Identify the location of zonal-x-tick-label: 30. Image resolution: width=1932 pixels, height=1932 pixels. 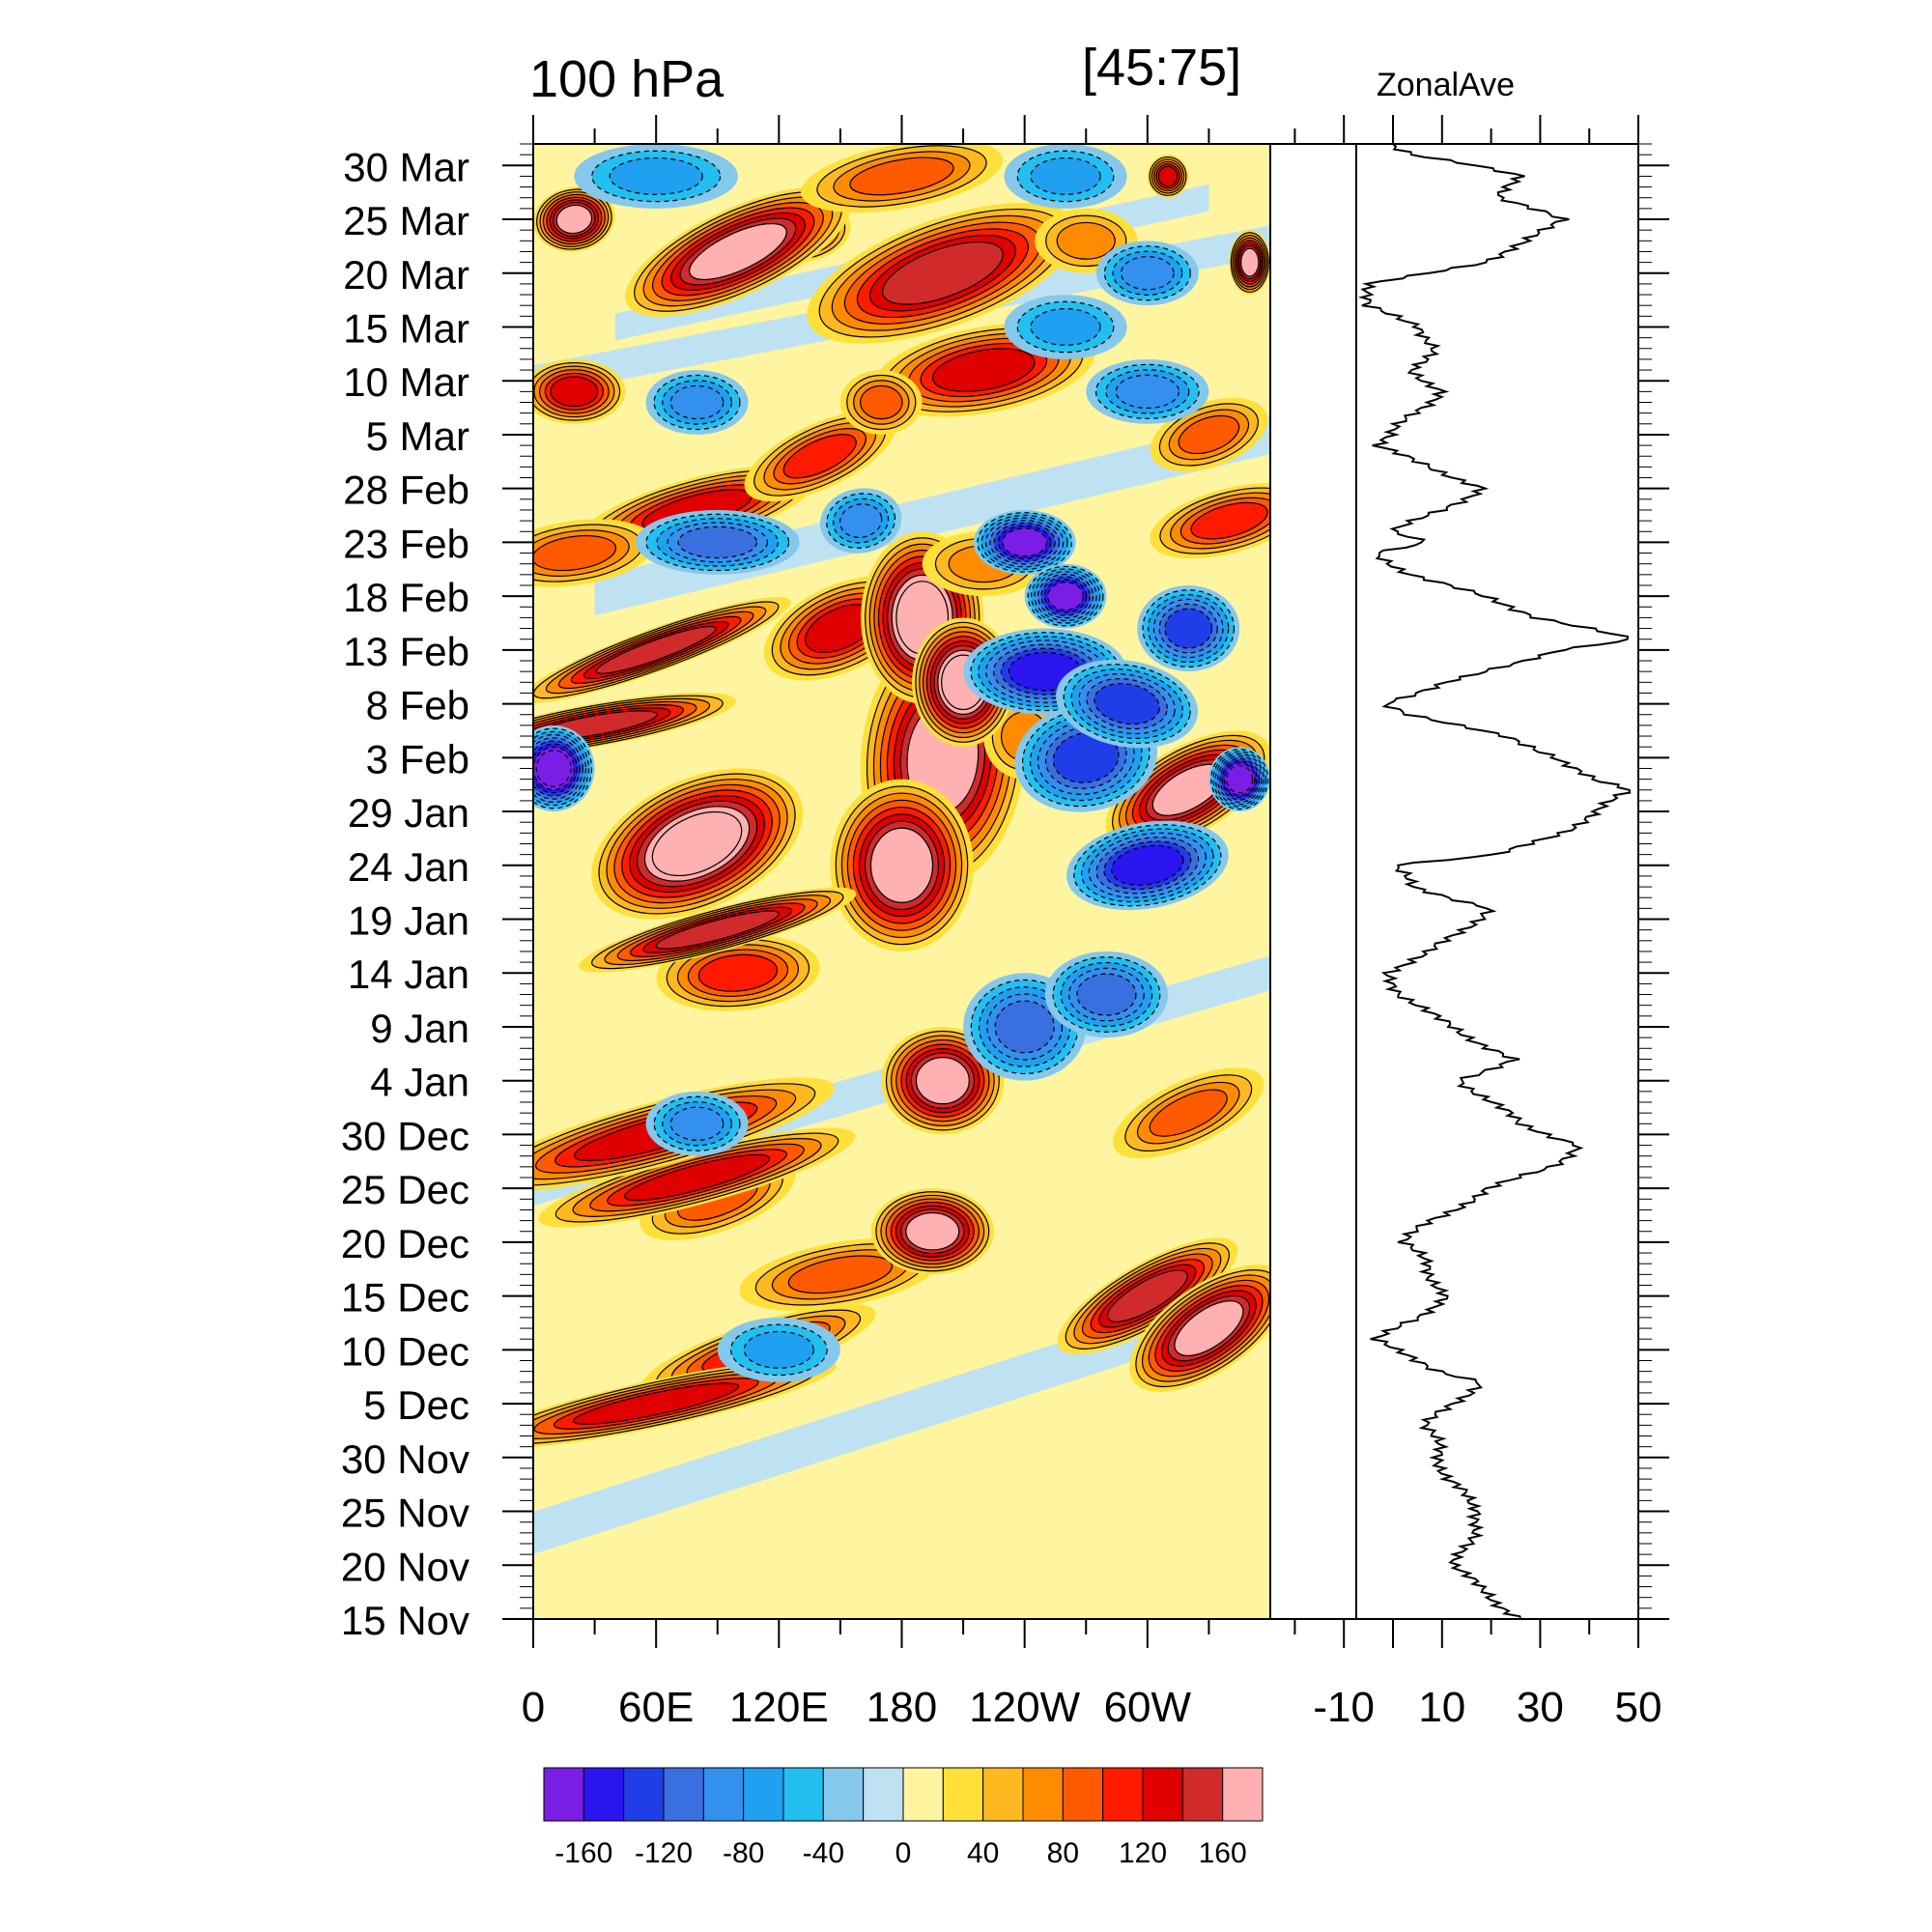
(1540, 1707).